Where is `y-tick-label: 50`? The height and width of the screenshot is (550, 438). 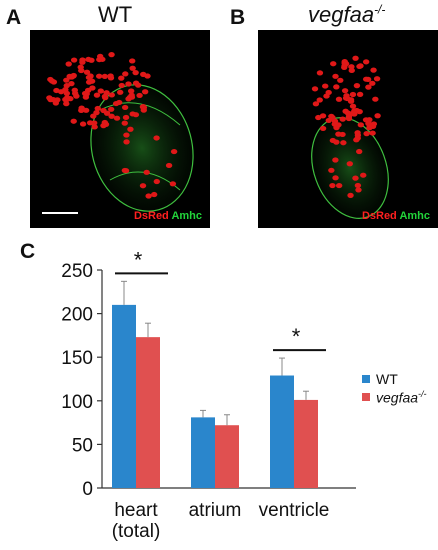
y-tick-label: 50 is located at coordinates (82, 445).